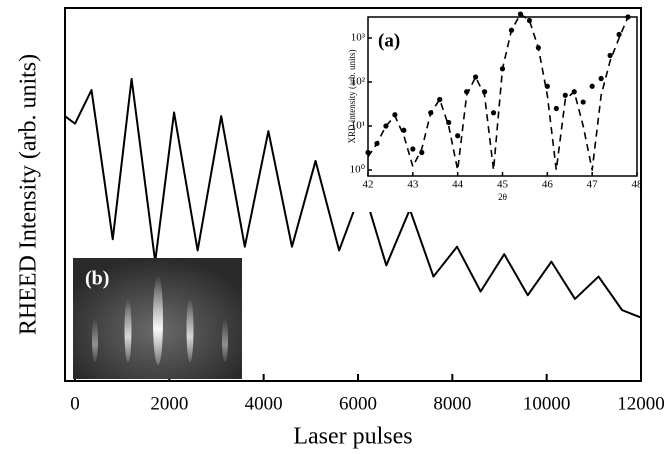  Describe the element at coordinates (29, 194) in the screenshot. I see `y-axis-label: RHEED Intensity (arb. units)` at that location.